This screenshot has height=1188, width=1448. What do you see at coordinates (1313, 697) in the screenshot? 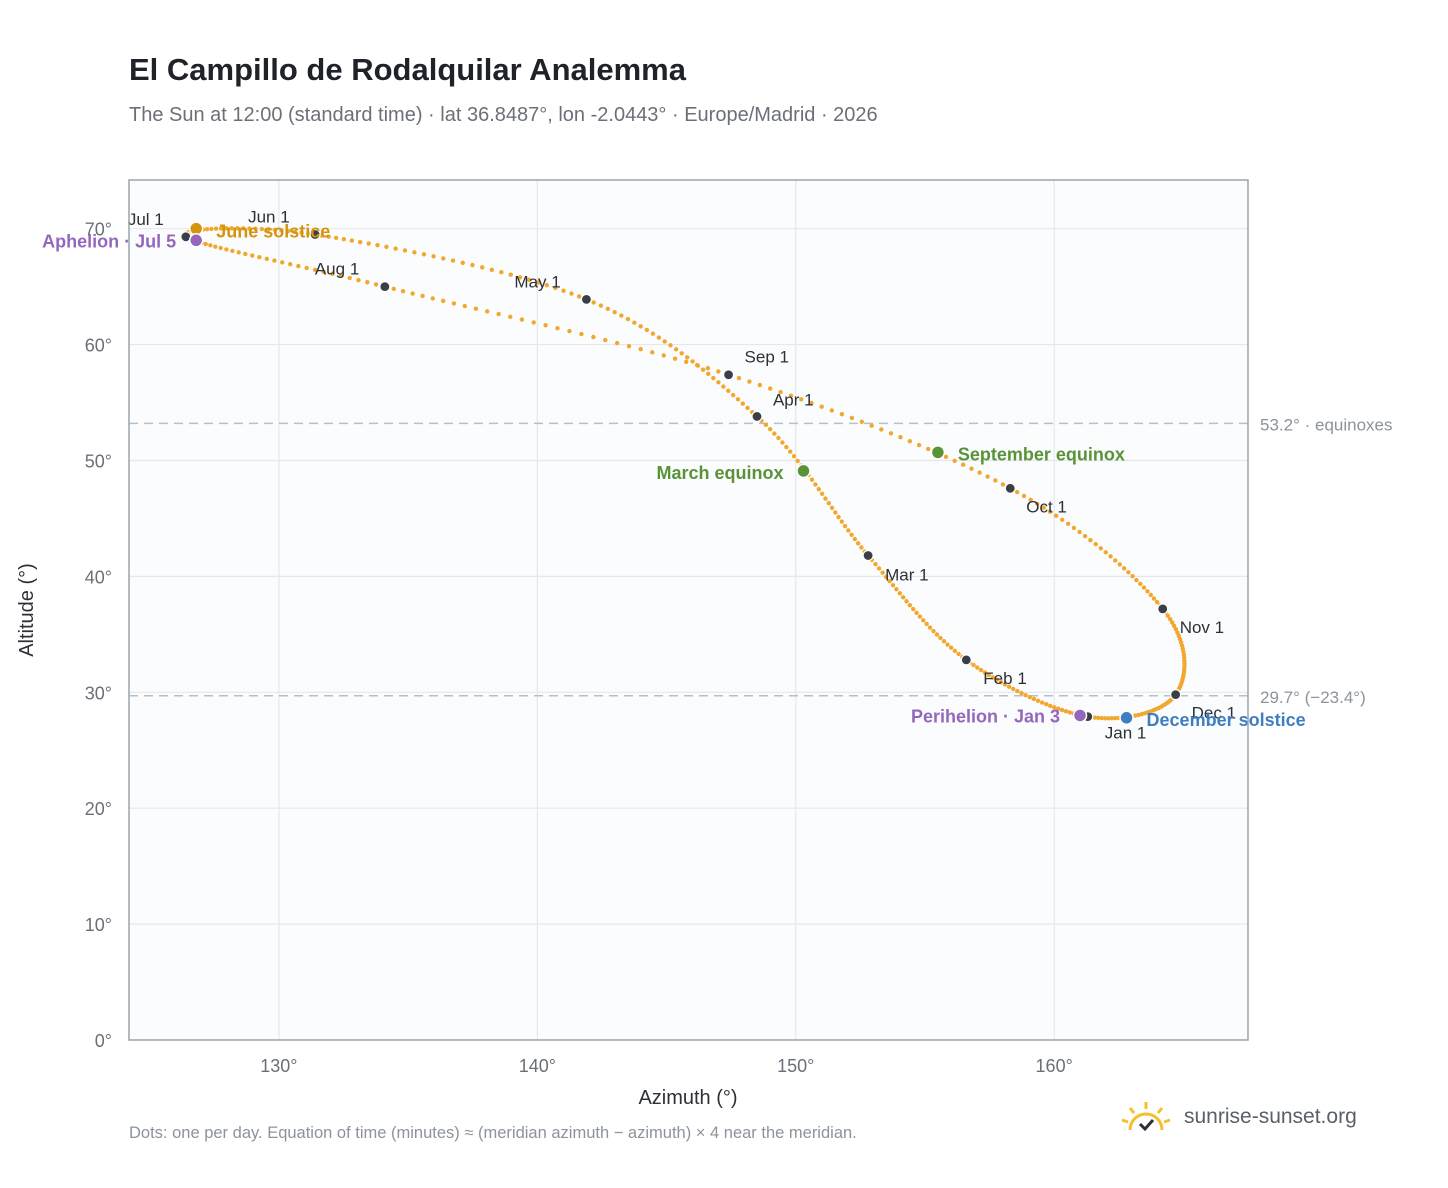
I see `reference-line-label: 29.7° (−23.4°)` at bounding box center [1313, 697].